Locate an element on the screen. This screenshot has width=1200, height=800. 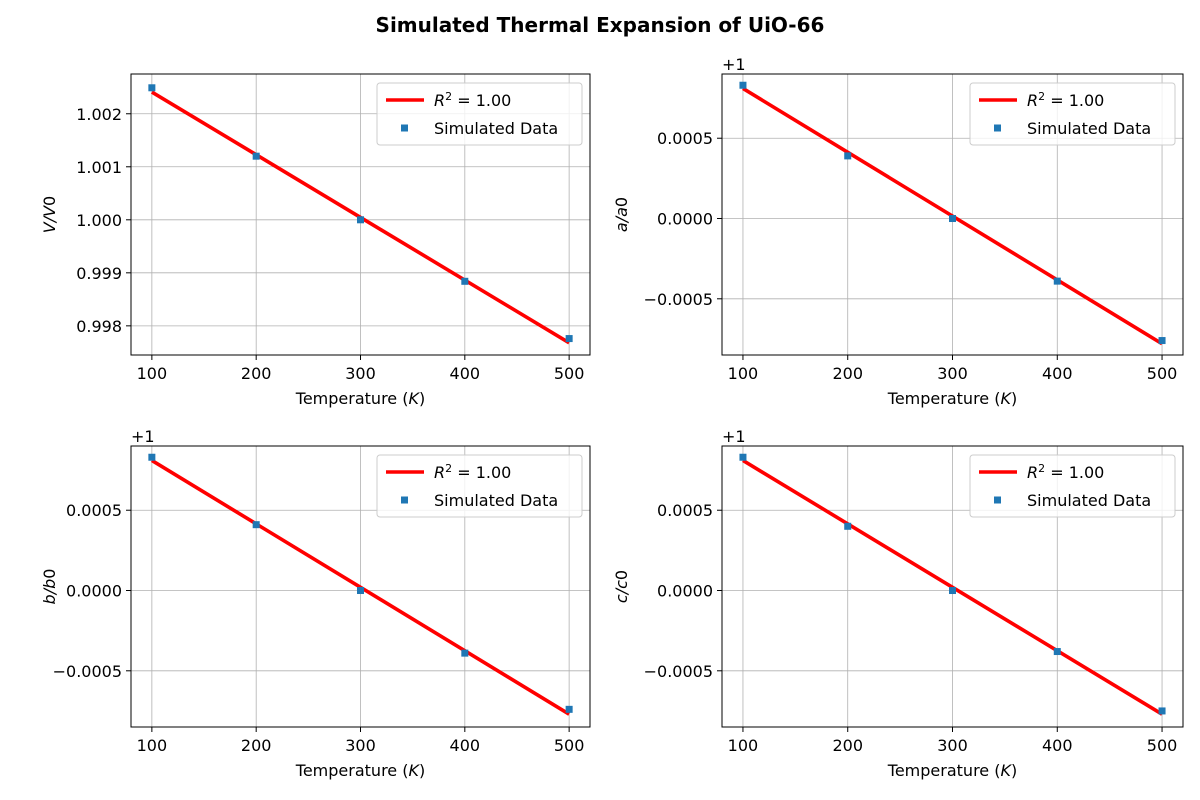
y-tick-label: 0.999 is located at coordinates (99, 273).